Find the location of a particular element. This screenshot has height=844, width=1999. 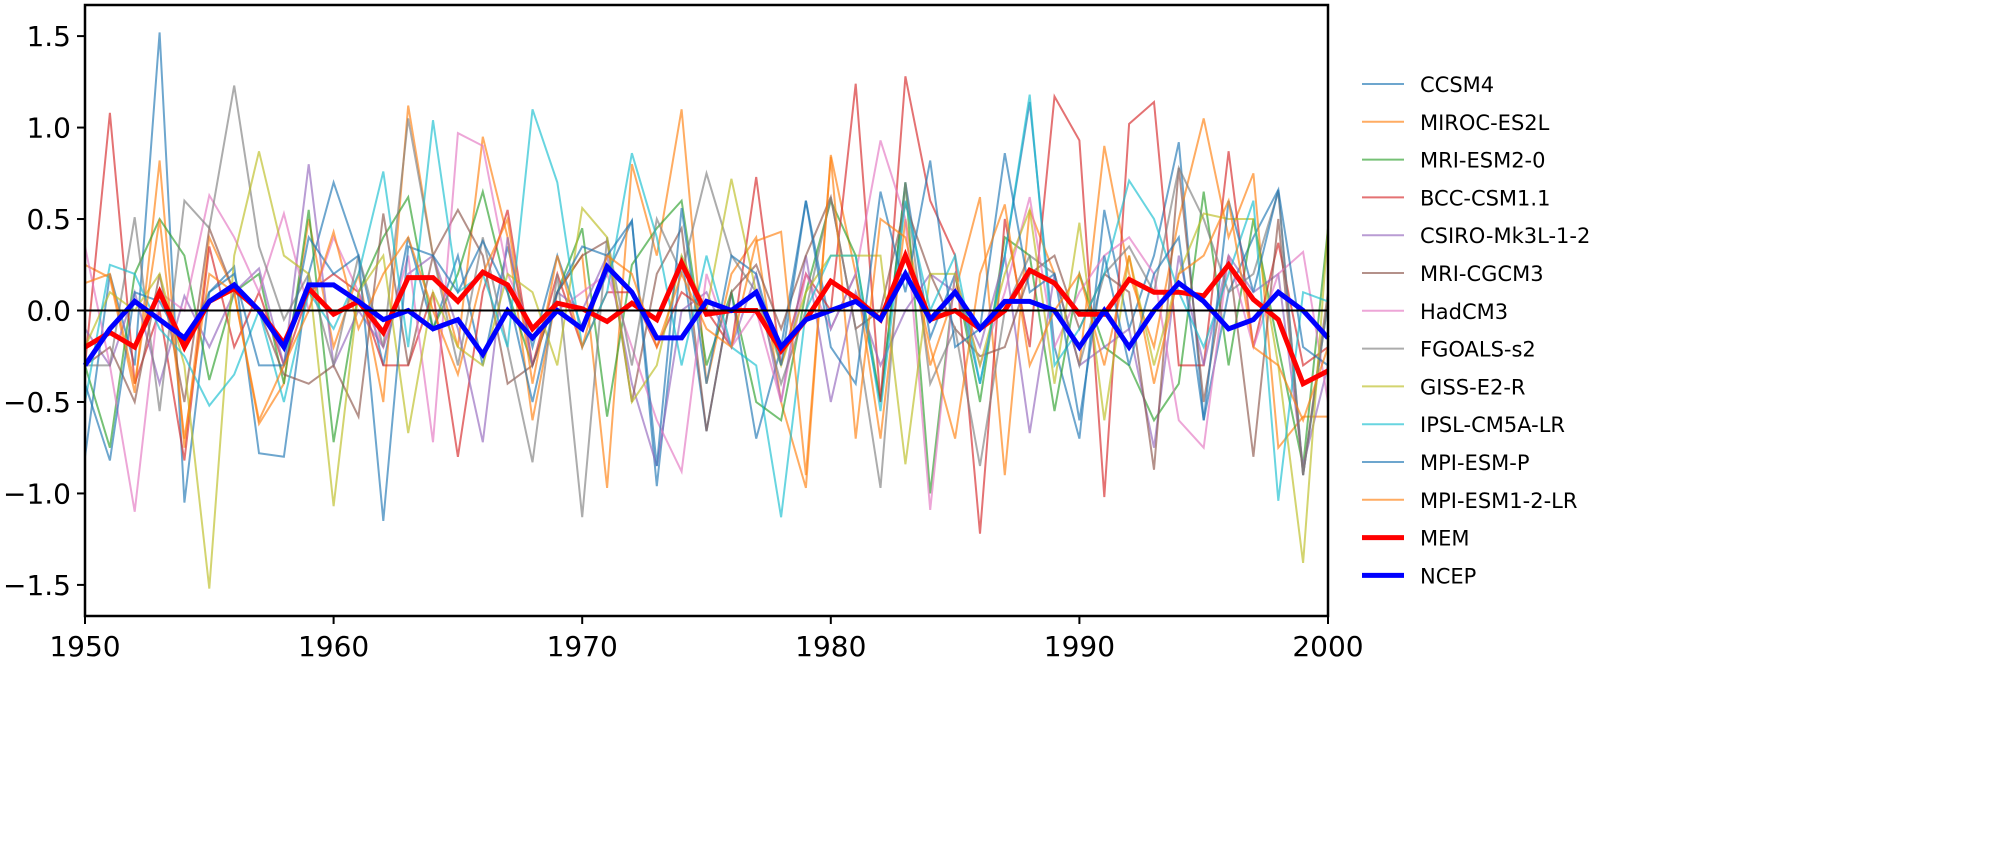

legend-item: MPI-ESM-P is located at coordinates (1446, 463).